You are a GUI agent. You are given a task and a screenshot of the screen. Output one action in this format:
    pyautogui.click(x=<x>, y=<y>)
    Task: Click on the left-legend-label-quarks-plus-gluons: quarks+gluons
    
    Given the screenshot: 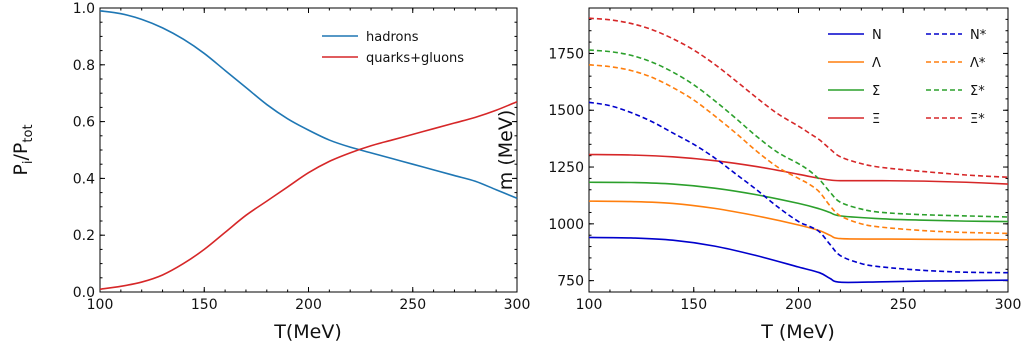 What is the action you would take?
    pyautogui.click(x=415, y=58)
    